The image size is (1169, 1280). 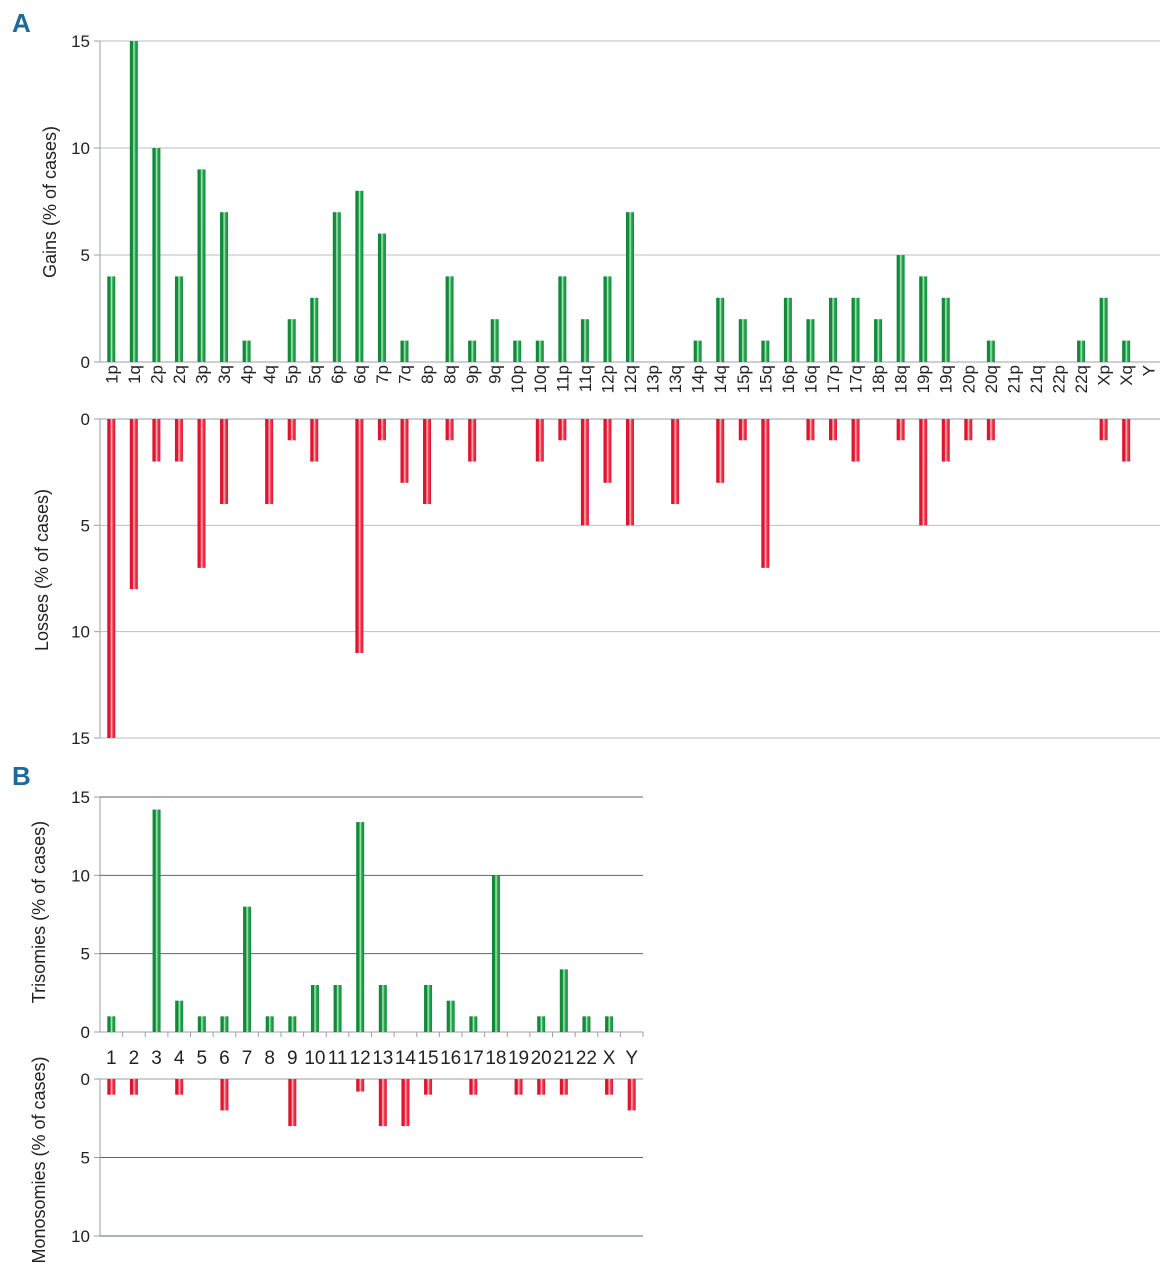 What do you see at coordinates (1104, 375) in the screenshot?
I see `panel-a-x-tick-label: Xp` at bounding box center [1104, 375].